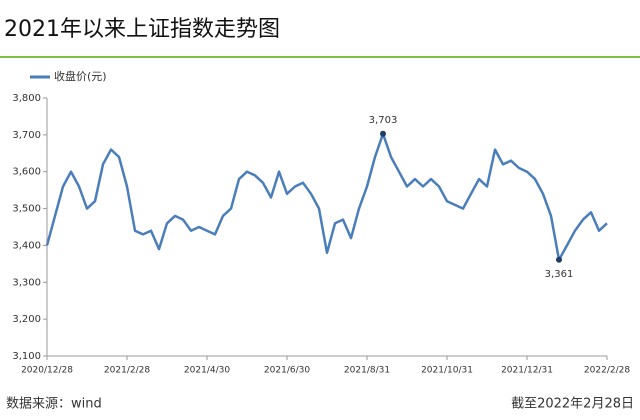 This screenshot has height=420, width=640. I want to click on chart-title: 2021年以来上证指数走势图, so click(142, 29).